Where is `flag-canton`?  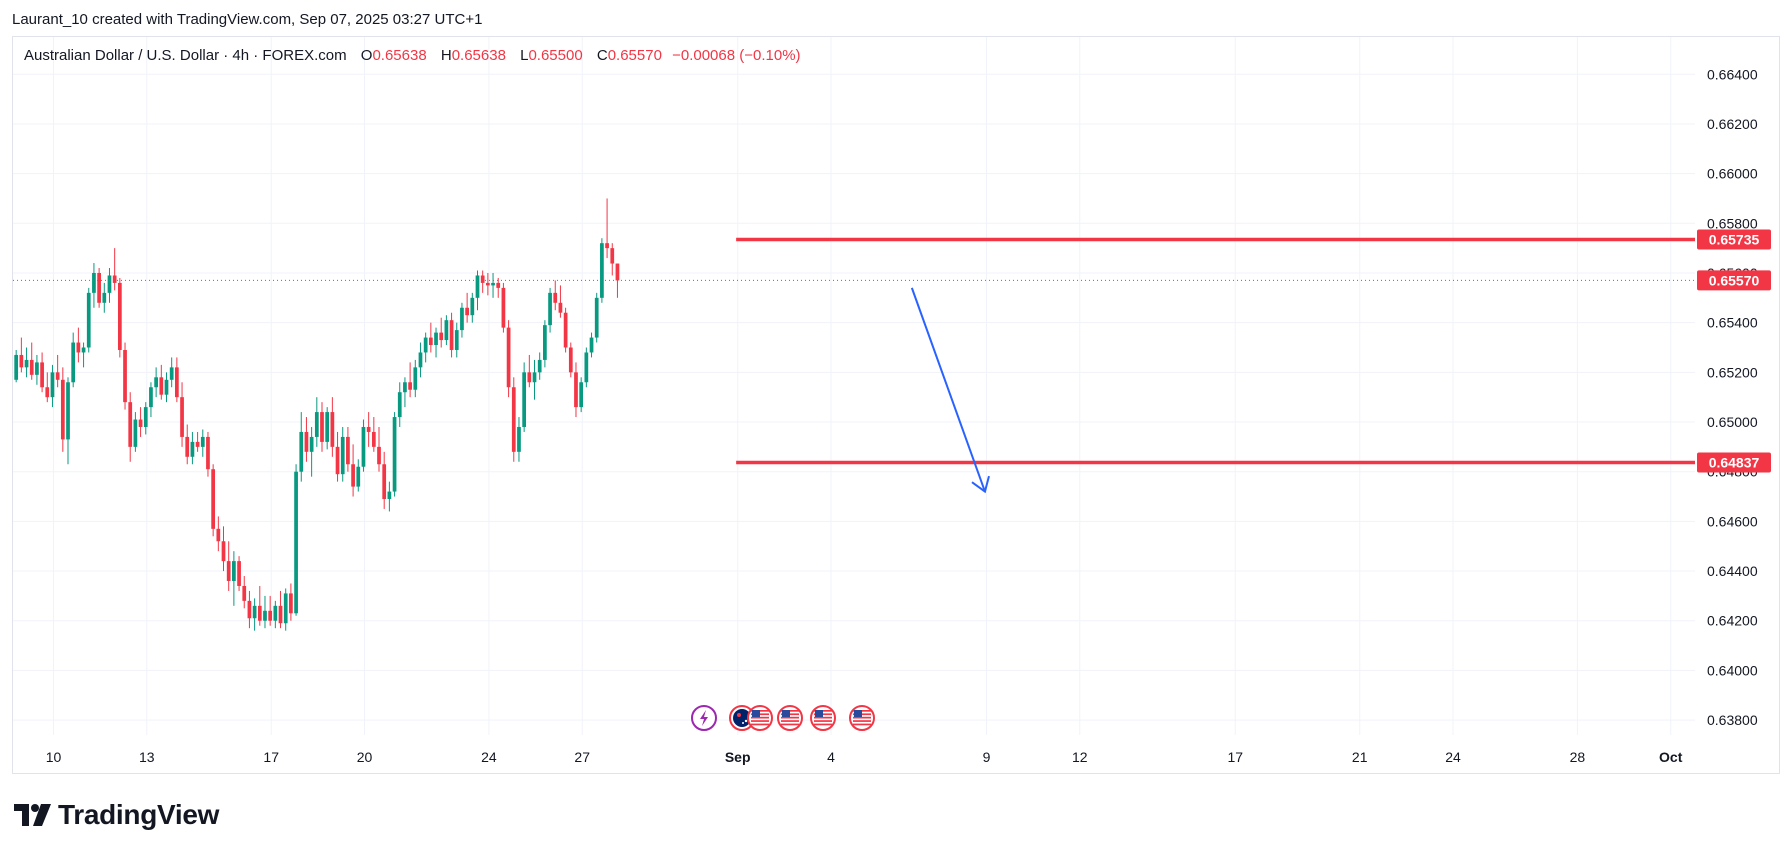
flag-canton is located at coordinates (819, 713).